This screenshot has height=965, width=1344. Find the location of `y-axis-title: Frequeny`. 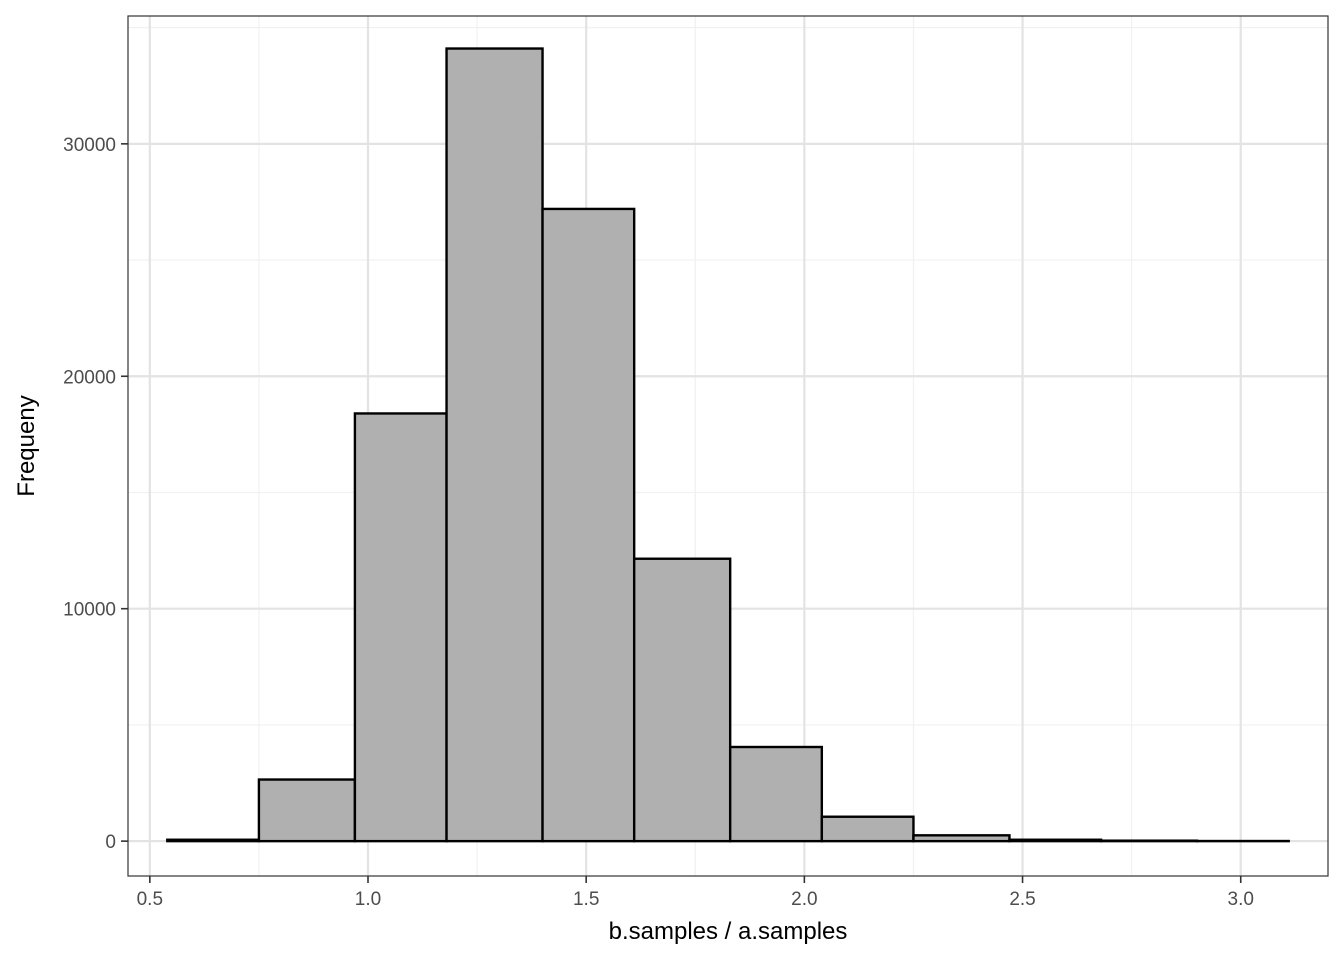

y-axis-title: Frequeny is located at coordinates (26, 445).